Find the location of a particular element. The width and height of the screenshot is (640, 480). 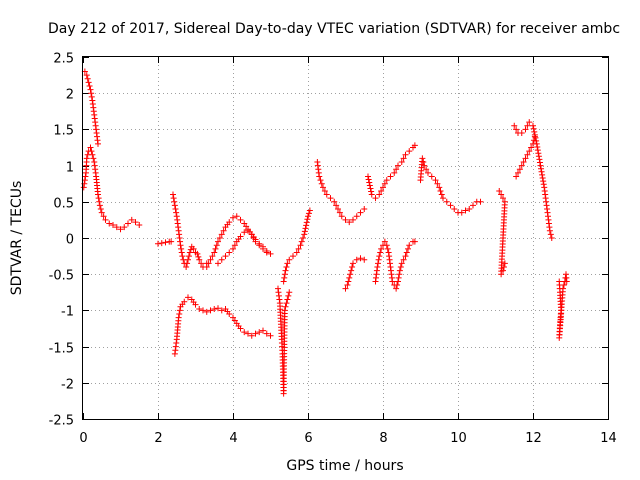

y-tick-label: 2.5 is located at coordinates (63, 59).